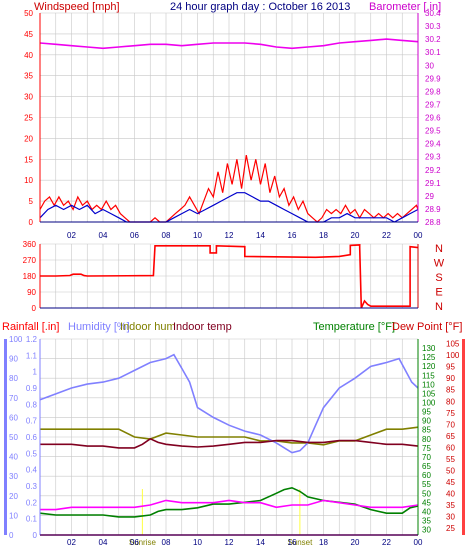 This screenshot has width=469, height=555. What do you see at coordinates (13, 496) in the screenshot?
I see `humidity-tick-20: 20` at bounding box center [13, 496].